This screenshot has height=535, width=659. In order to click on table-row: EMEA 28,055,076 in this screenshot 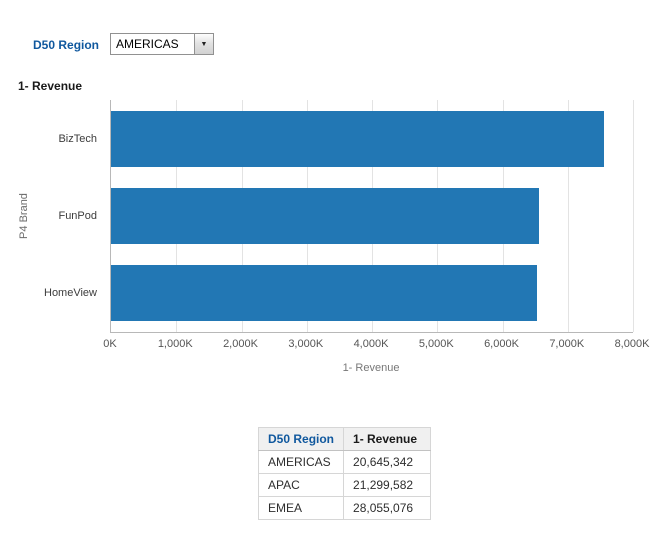, I will do `click(344, 508)`.